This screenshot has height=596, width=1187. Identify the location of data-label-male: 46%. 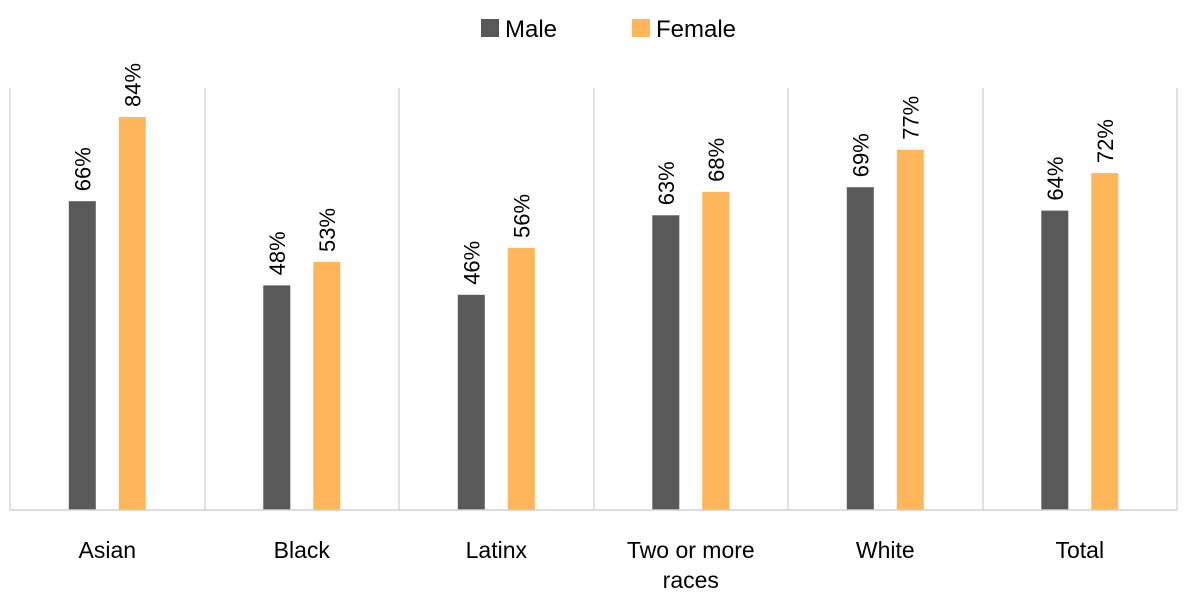
(471, 263).